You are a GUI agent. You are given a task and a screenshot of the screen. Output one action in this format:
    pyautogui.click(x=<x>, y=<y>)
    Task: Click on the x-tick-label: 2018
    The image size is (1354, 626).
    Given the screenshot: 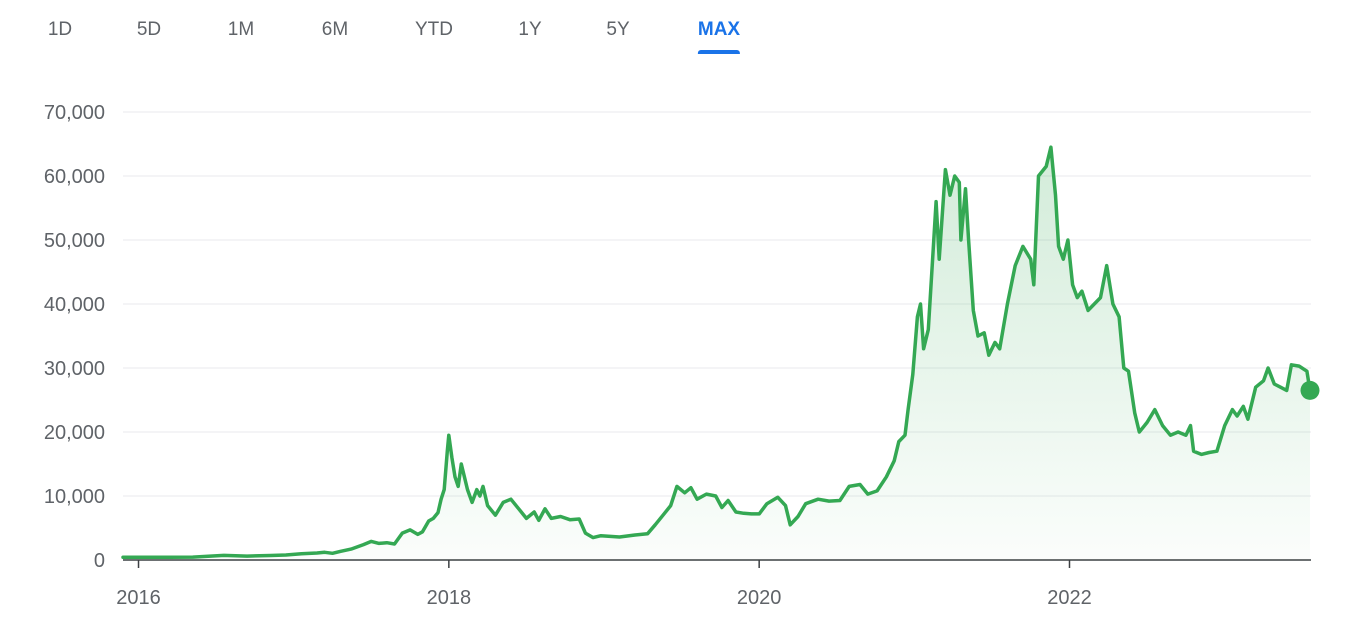 What is the action you would take?
    pyautogui.click(x=449, y=598)
    